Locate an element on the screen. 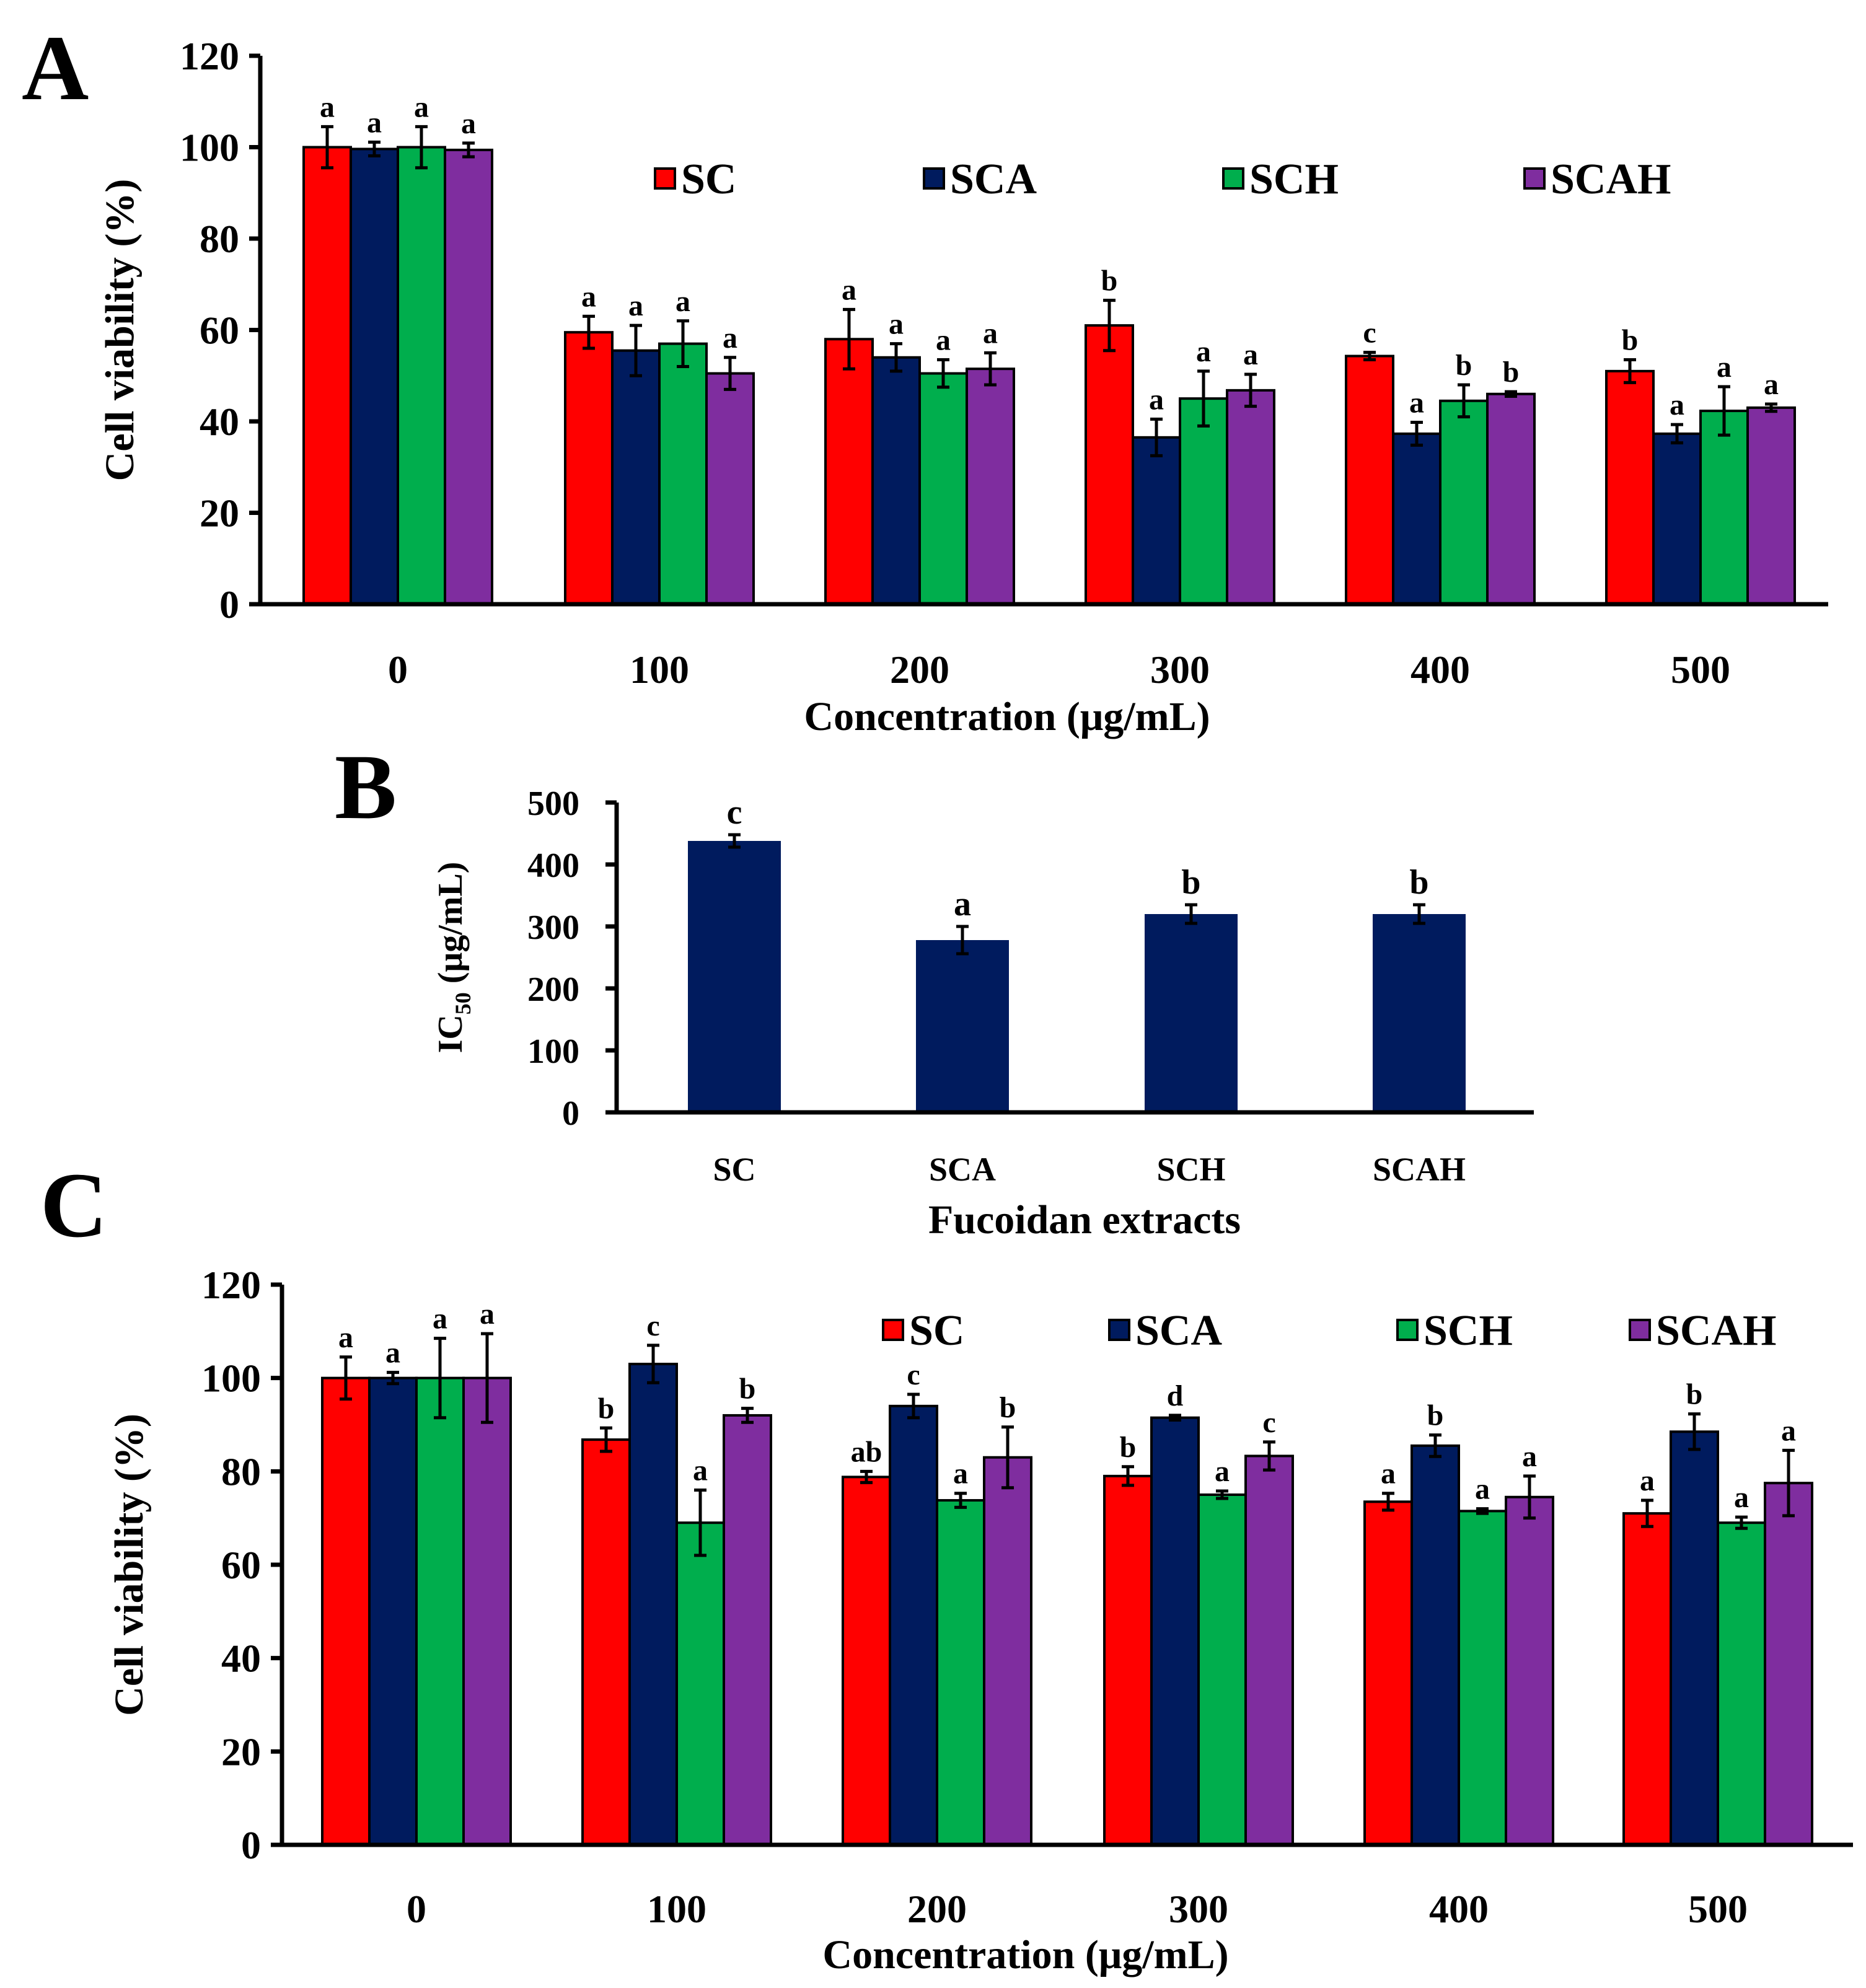 The height and width of the screenshot is (1988, 1866). x-tick-label: 400 is located at coordinates (1441, 670).